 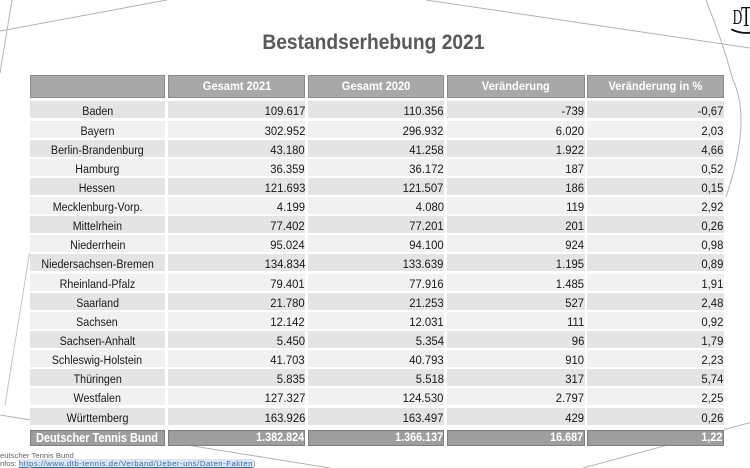 What do you see at coordinates (738, 17) in the screenshot?
I see `svg-text: D` at bounding box center [738, 17].